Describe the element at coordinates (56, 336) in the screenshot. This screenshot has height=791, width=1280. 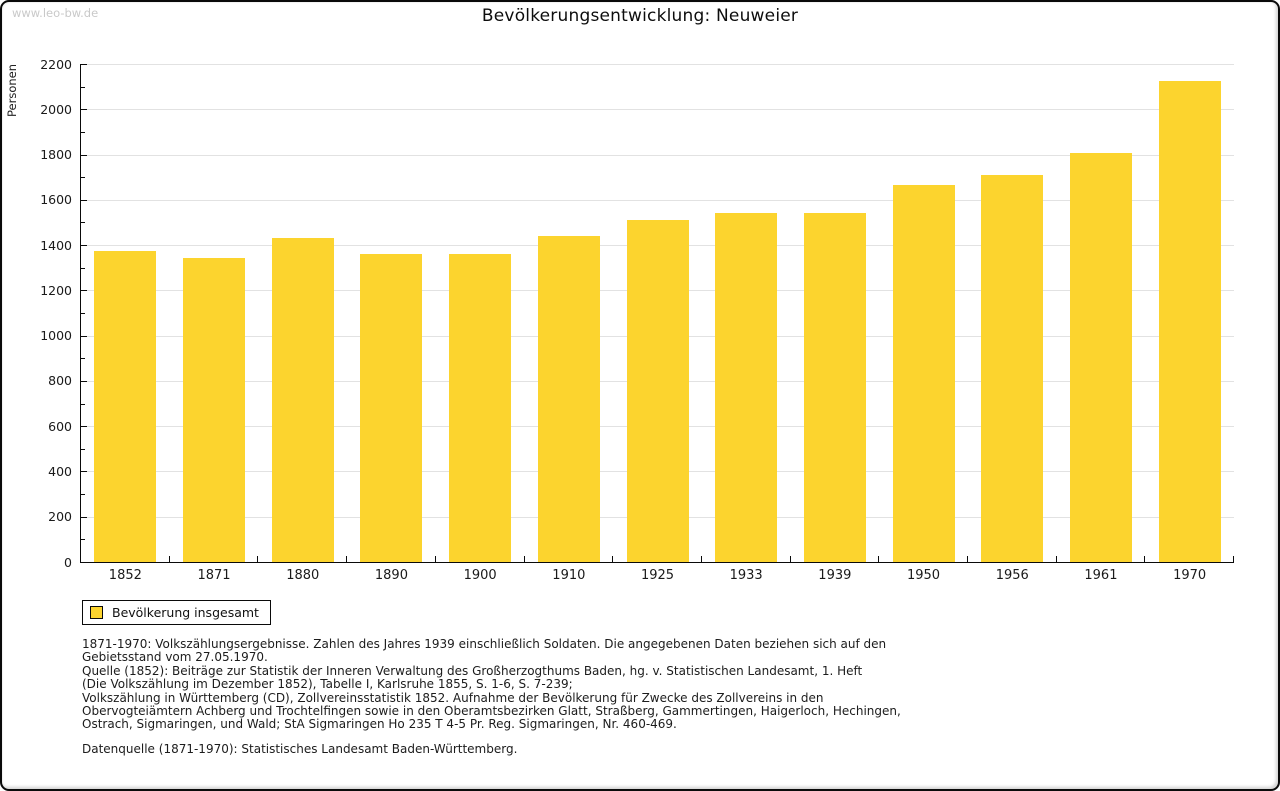
I see `y-tick-label-1000: 1000` at that location.